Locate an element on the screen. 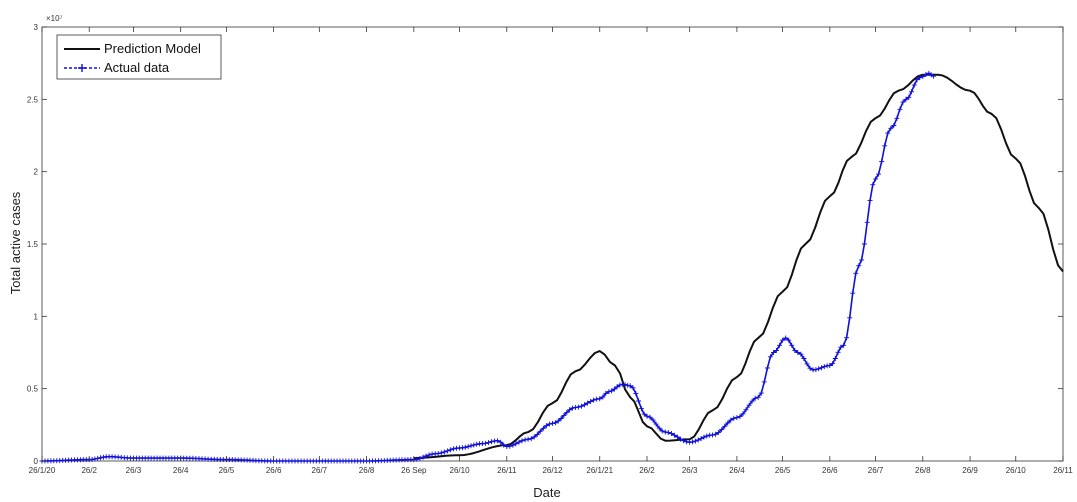  legend-box is located at coordinates (139, 57).